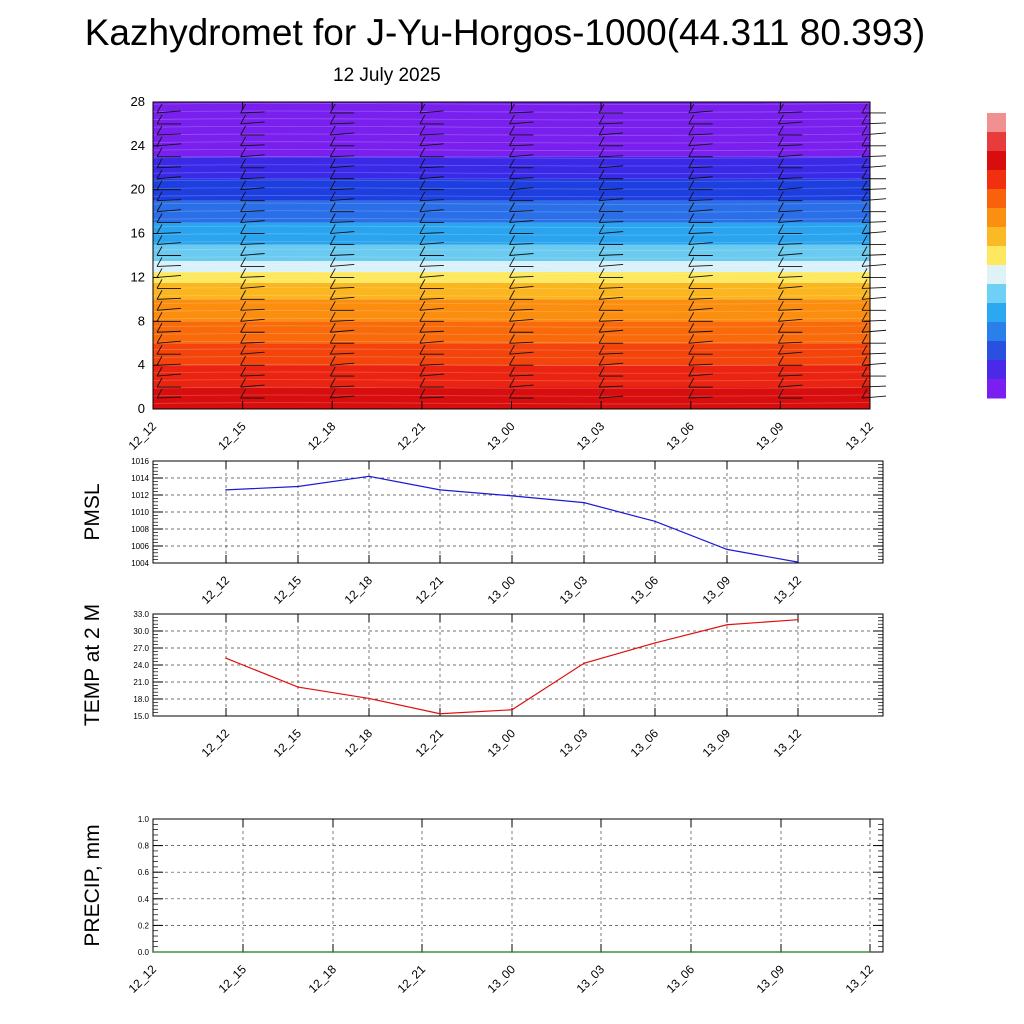  What do you see at coordinates (140, 478) in the screenshot?
I see `y-tick-label: 1014` at bounding box center [140, 478].